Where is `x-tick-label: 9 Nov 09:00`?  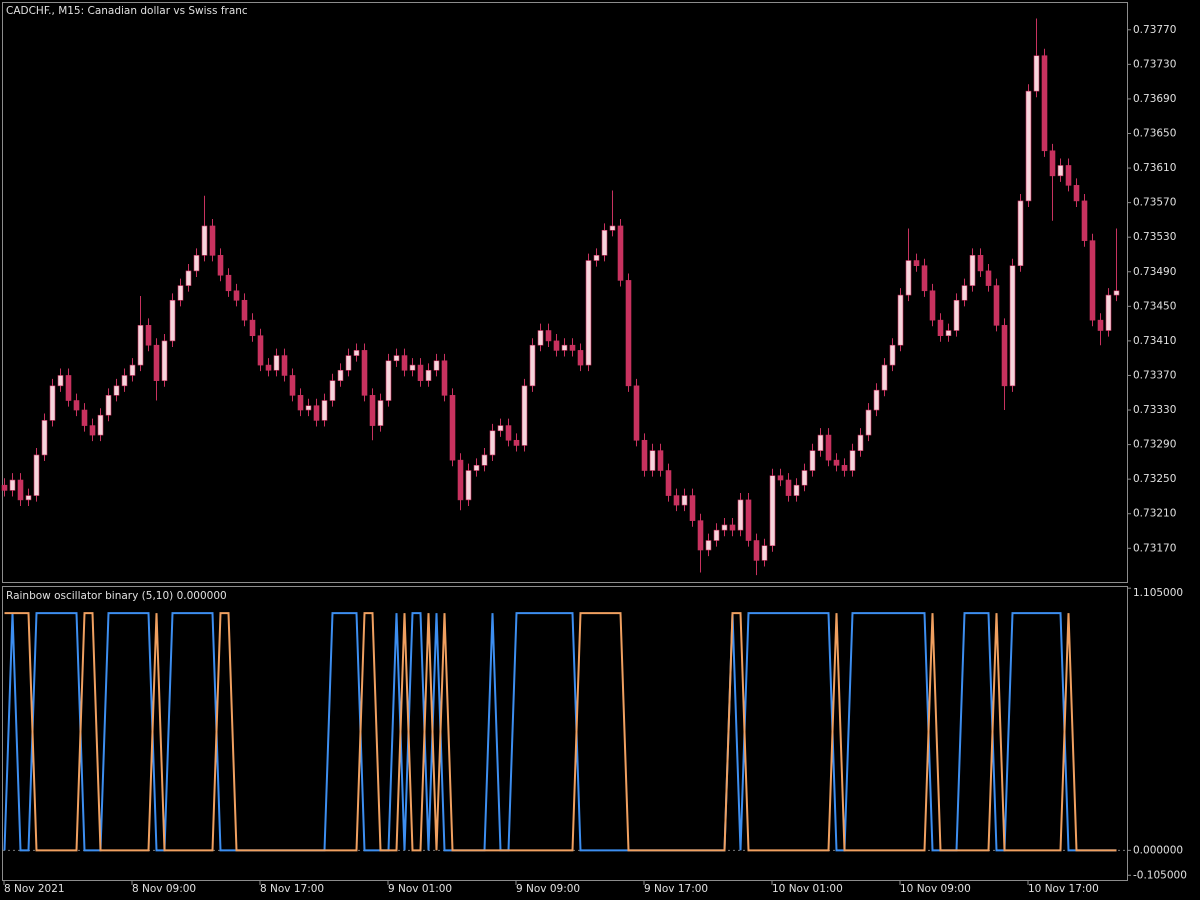 x-tick-label: 9 Nov 09:00 is located at coordinates (548, 889).